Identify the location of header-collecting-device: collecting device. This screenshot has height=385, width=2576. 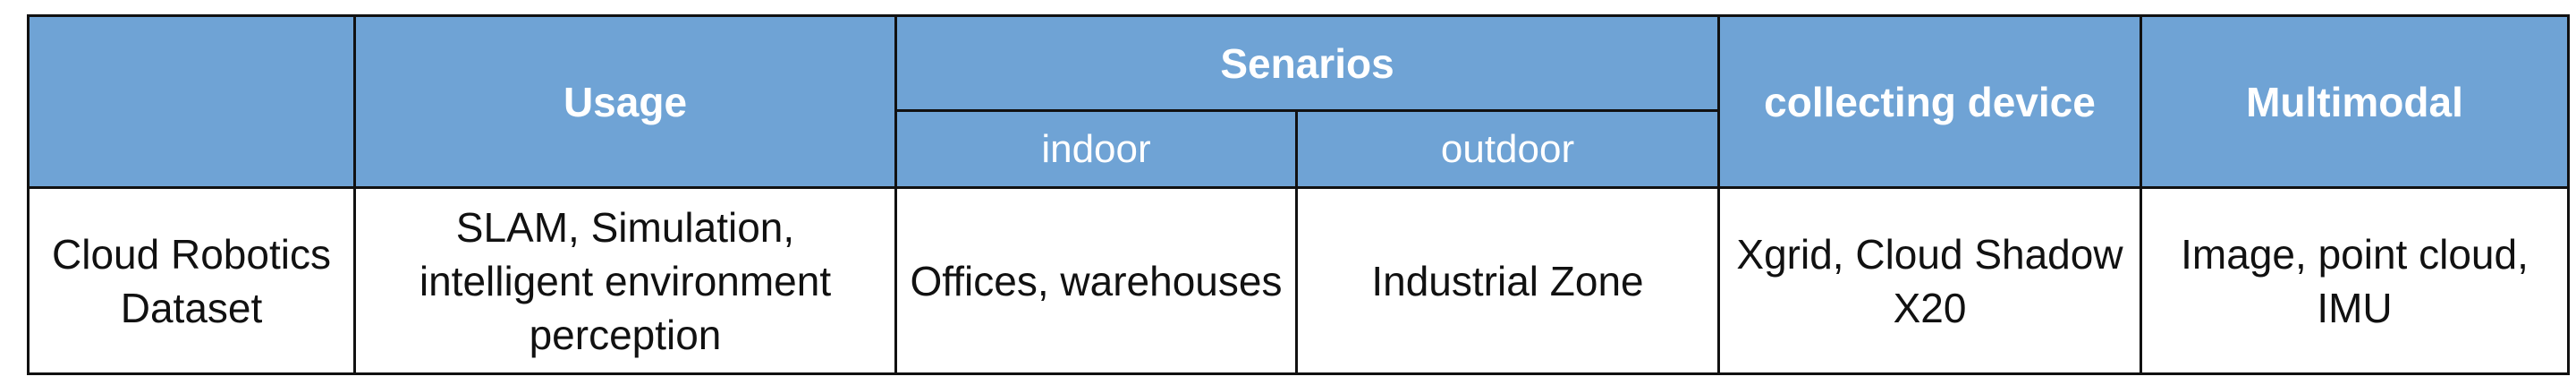
(1929, 101).